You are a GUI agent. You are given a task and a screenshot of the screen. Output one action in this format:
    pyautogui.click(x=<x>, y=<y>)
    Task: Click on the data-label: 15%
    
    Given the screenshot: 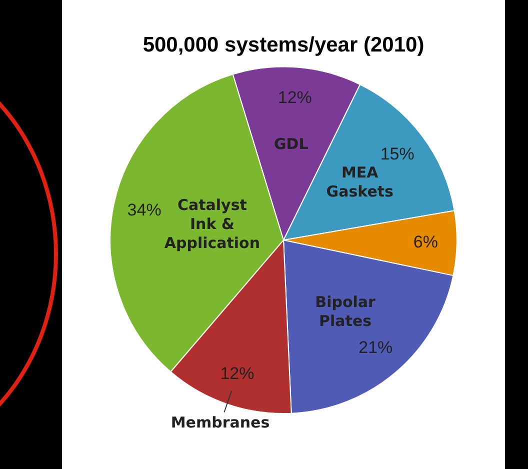 What is the action you would take?
    pyautogui.click(x=397, y=154)
    